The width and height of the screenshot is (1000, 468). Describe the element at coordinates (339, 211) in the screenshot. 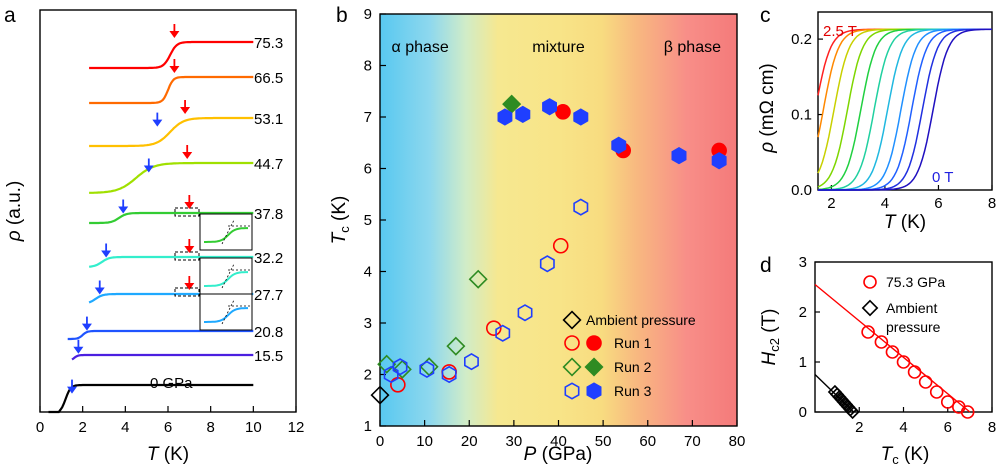

I see `panel-b-y-unit: (K)` at that location.